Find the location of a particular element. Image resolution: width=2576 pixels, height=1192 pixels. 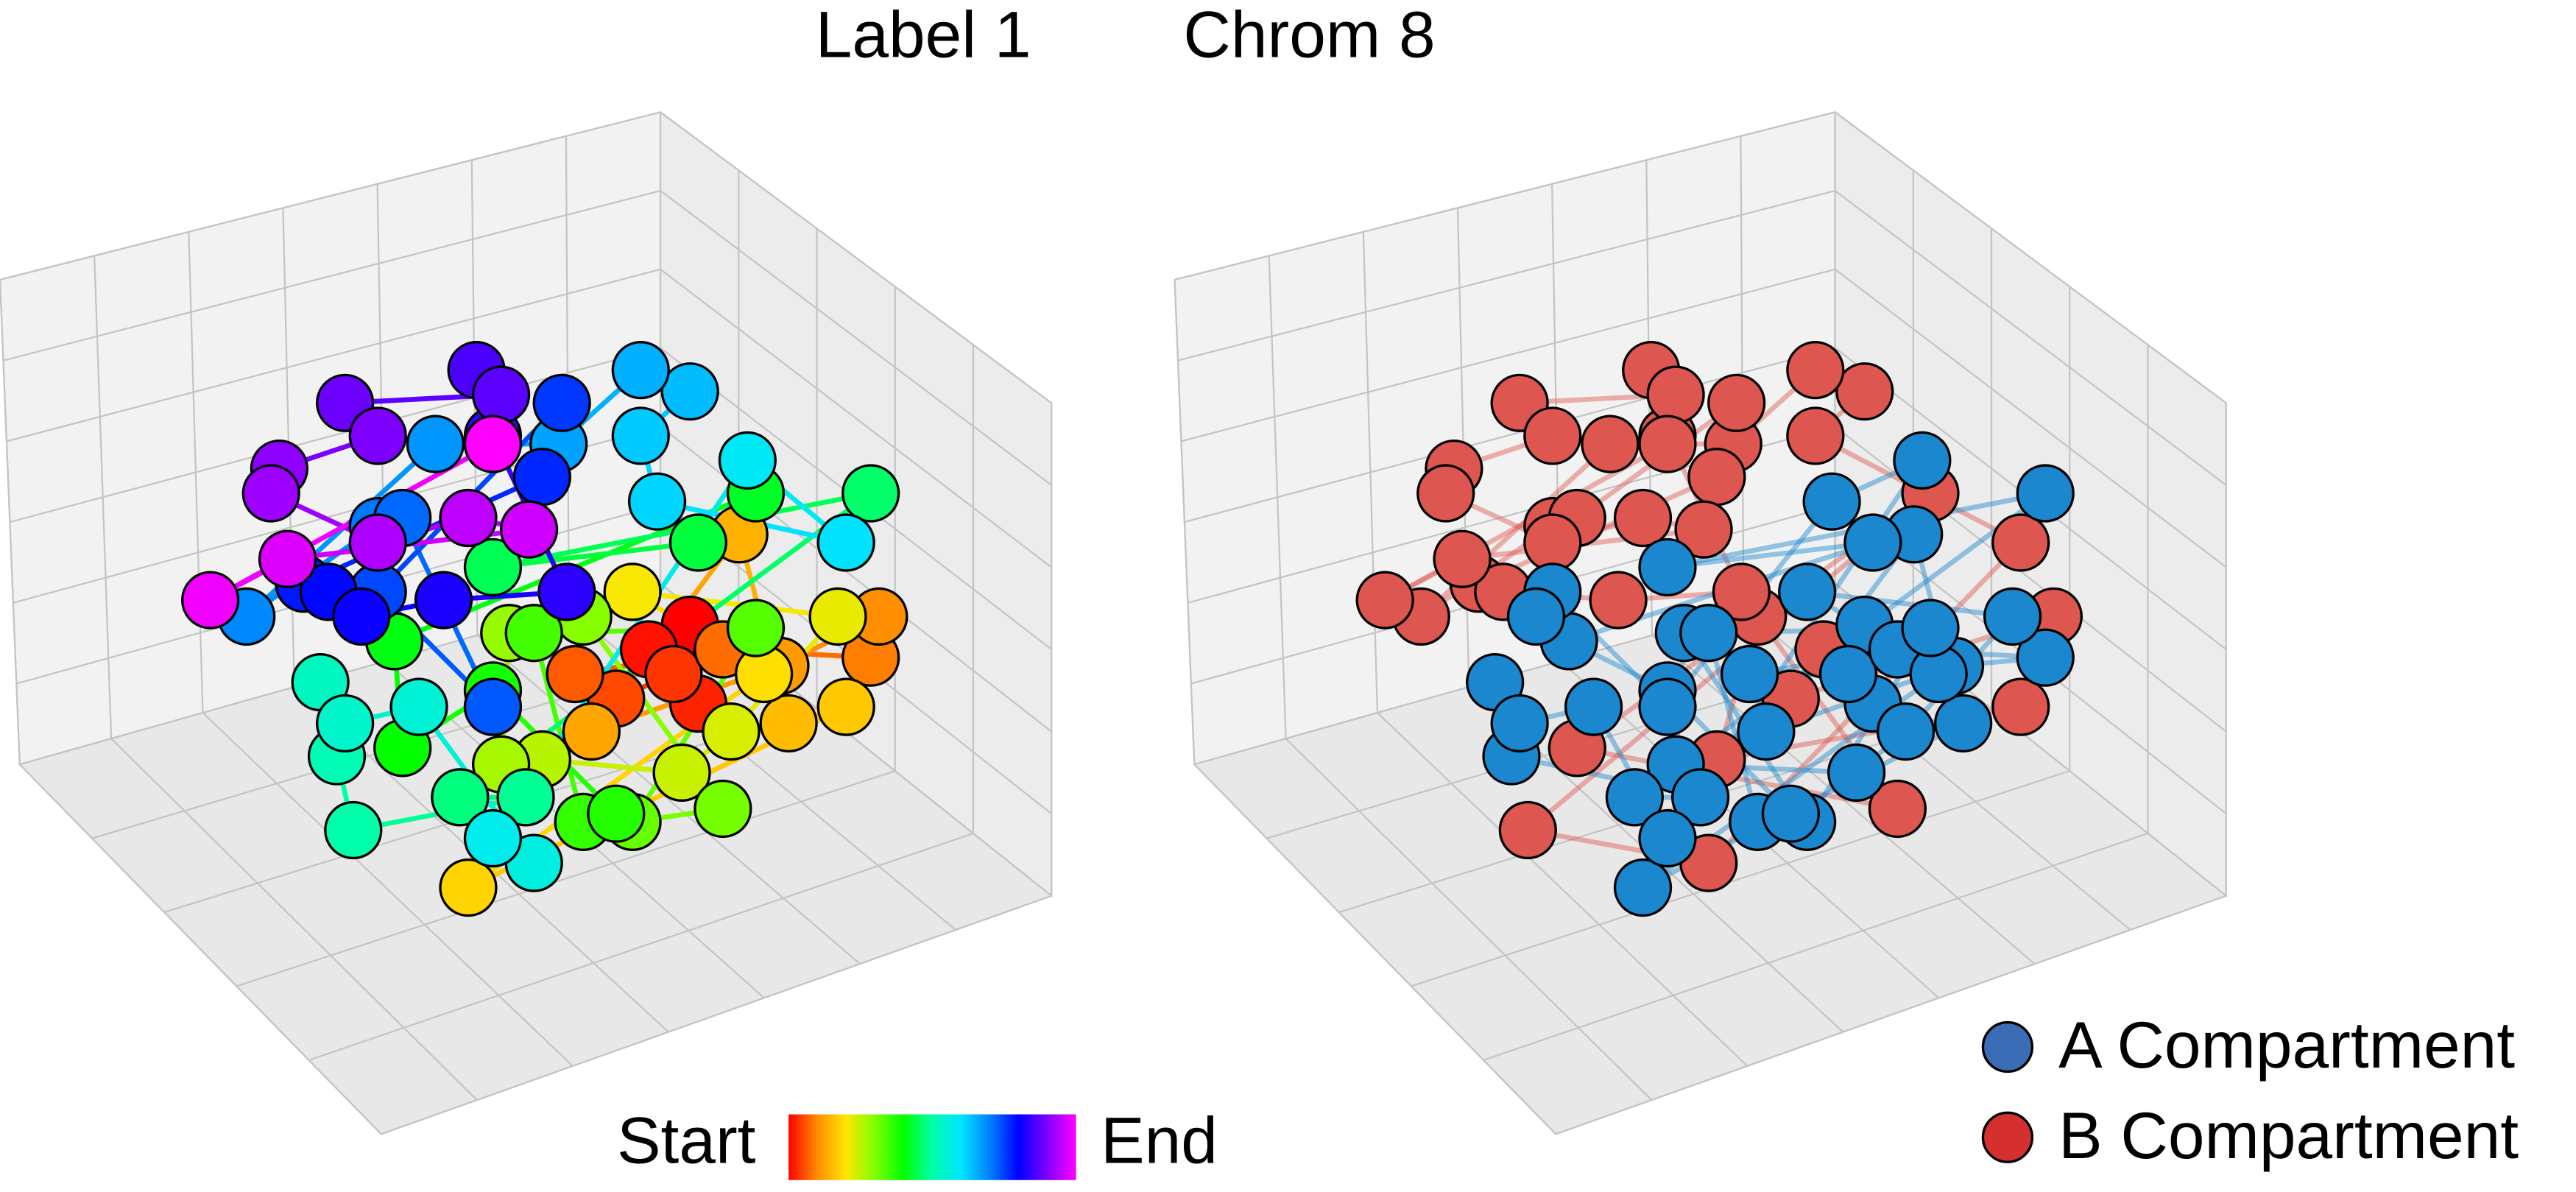

panel-title: Label 1 is located at coordinates (923, 35).